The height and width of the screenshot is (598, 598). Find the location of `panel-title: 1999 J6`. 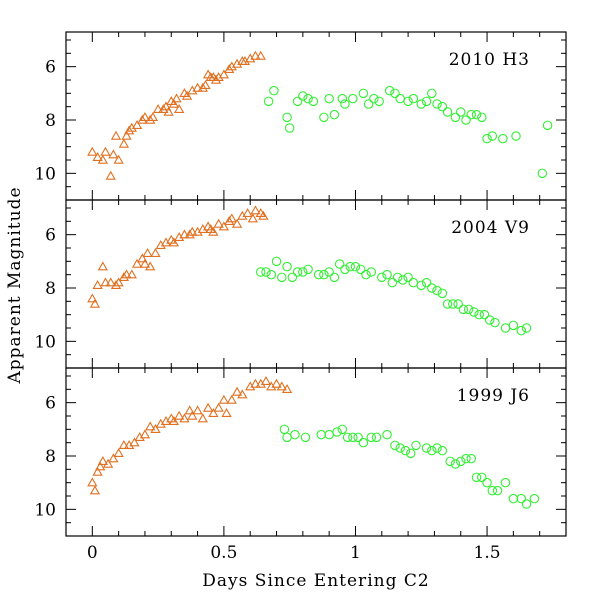

panel-title: 1999 J6 is located at coordinates (493, 396).